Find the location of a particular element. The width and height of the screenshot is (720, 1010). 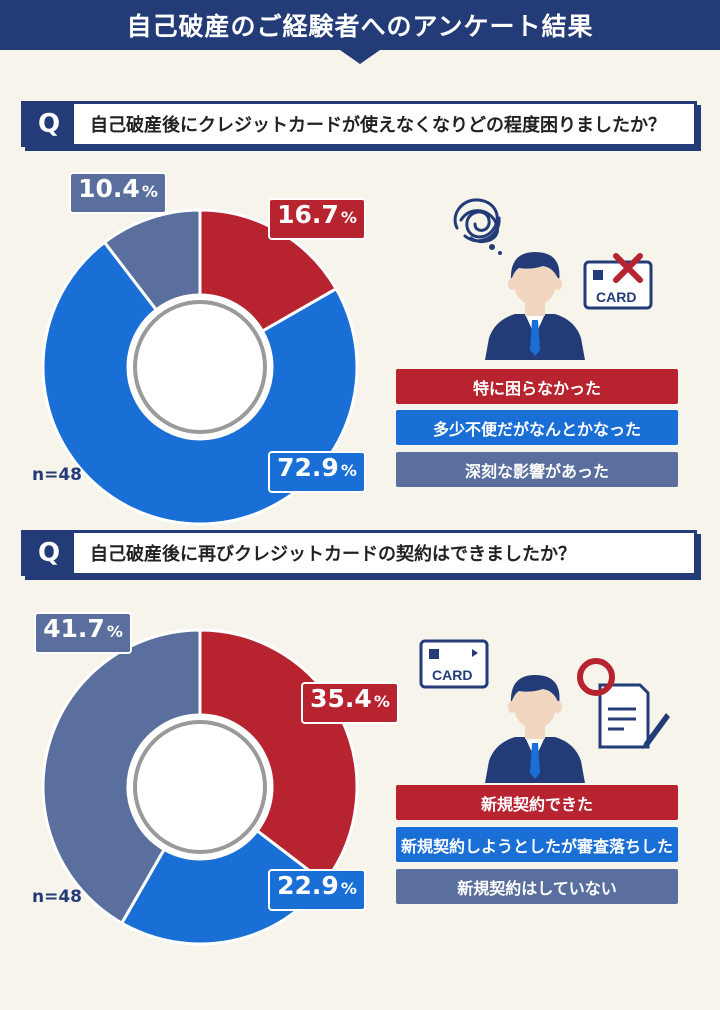

legend-item-1-slate: 深刻な影響があった is located at coordinates (537, 469).